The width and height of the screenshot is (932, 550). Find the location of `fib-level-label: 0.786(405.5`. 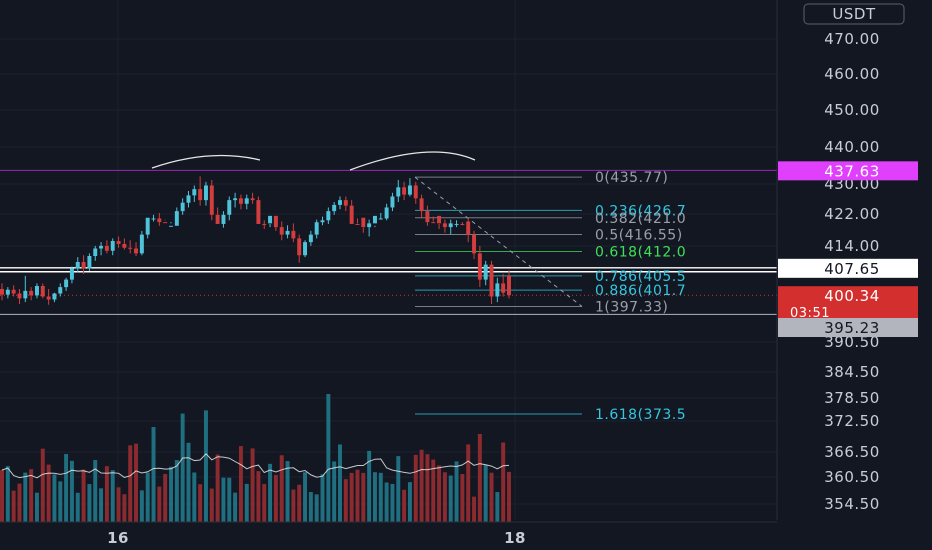

fib-level-label: 0.786(405.5 is located at coordinates (640, 277).